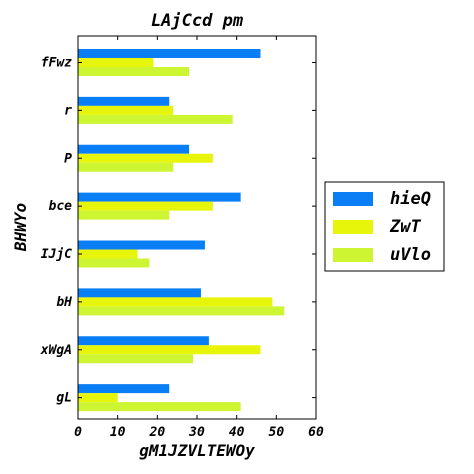 The height and width of the screenshot is (474, 474). I want to click on legend-label-hieQ: hieQ, so click(410, 199).